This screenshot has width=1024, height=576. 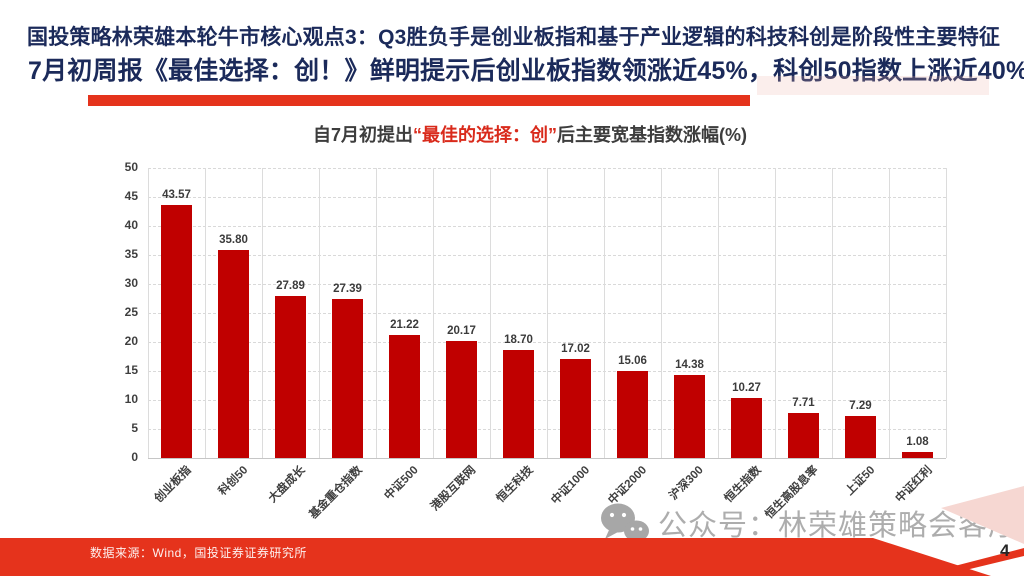 I want to click on y-tick-label: 40, so click(x=131, y=225).